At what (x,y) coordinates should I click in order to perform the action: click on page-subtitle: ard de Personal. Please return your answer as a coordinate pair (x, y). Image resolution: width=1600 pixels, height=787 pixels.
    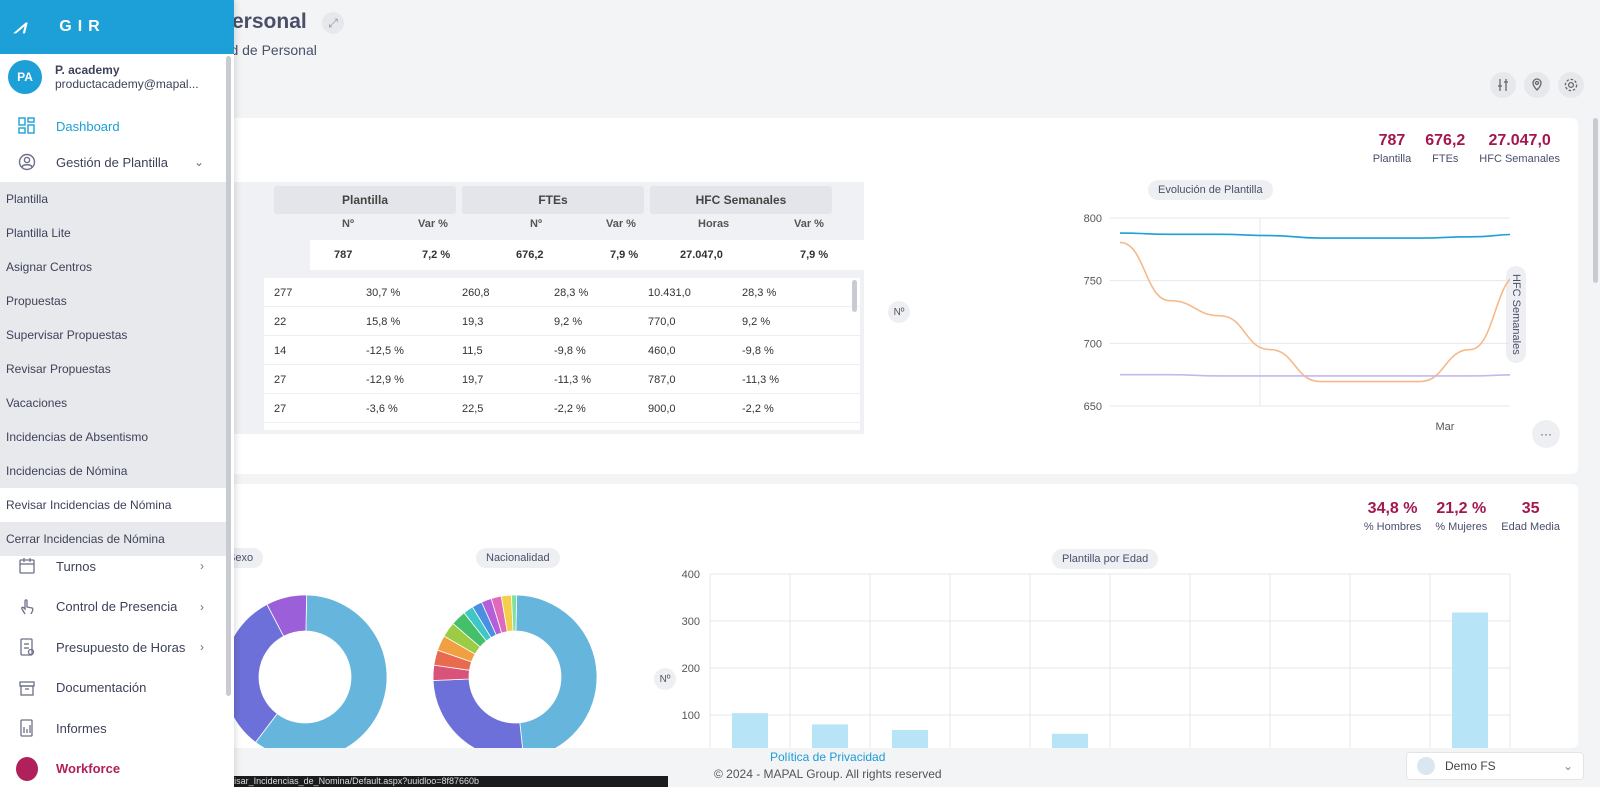
    Looking at the image, I should click on (267, 50).